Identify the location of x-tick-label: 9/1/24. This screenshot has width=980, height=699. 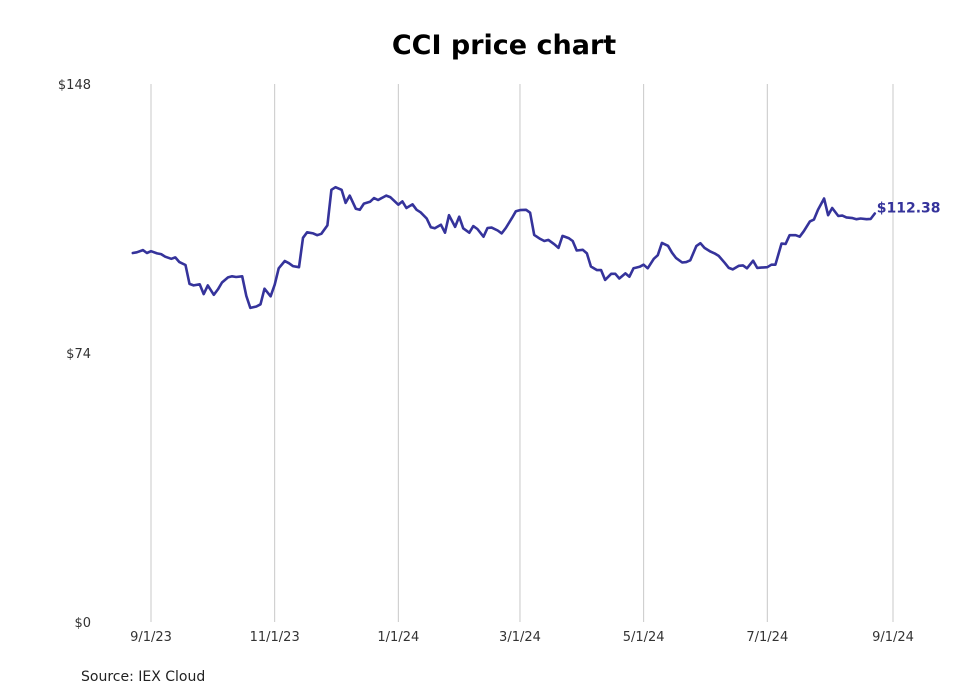
(893, 637).